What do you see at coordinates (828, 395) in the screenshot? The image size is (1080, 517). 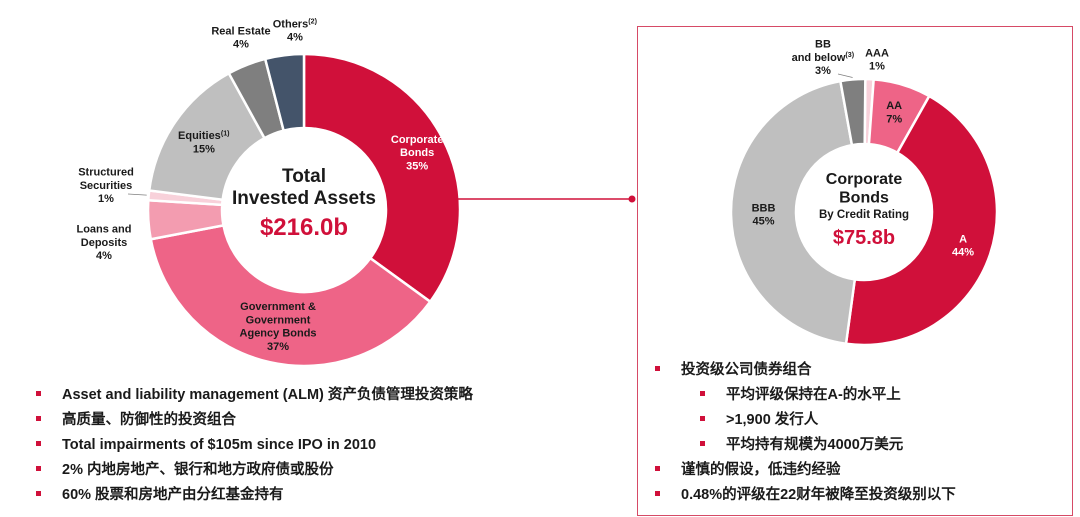 I see `sub-bullet-item: 平均评级保持在A-的水平上` at bounding box center [828, 395].